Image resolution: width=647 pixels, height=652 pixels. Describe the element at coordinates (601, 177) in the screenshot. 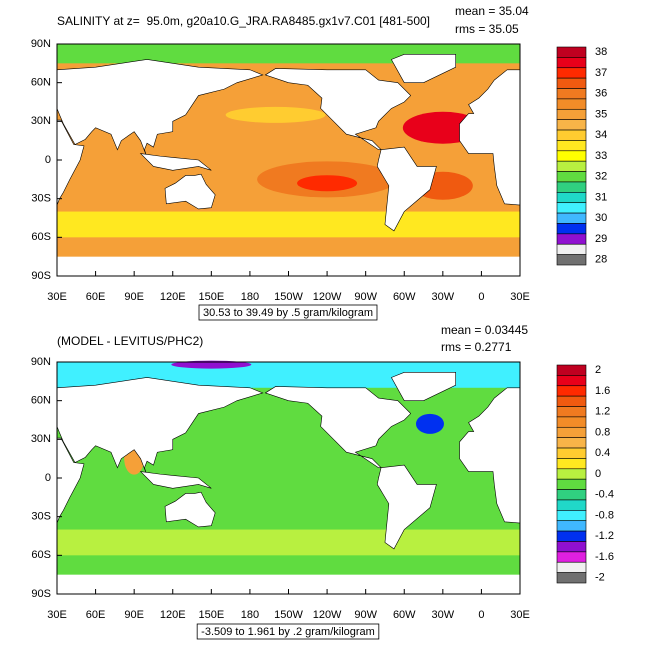

I see `colorbar-label: 32` at that location.